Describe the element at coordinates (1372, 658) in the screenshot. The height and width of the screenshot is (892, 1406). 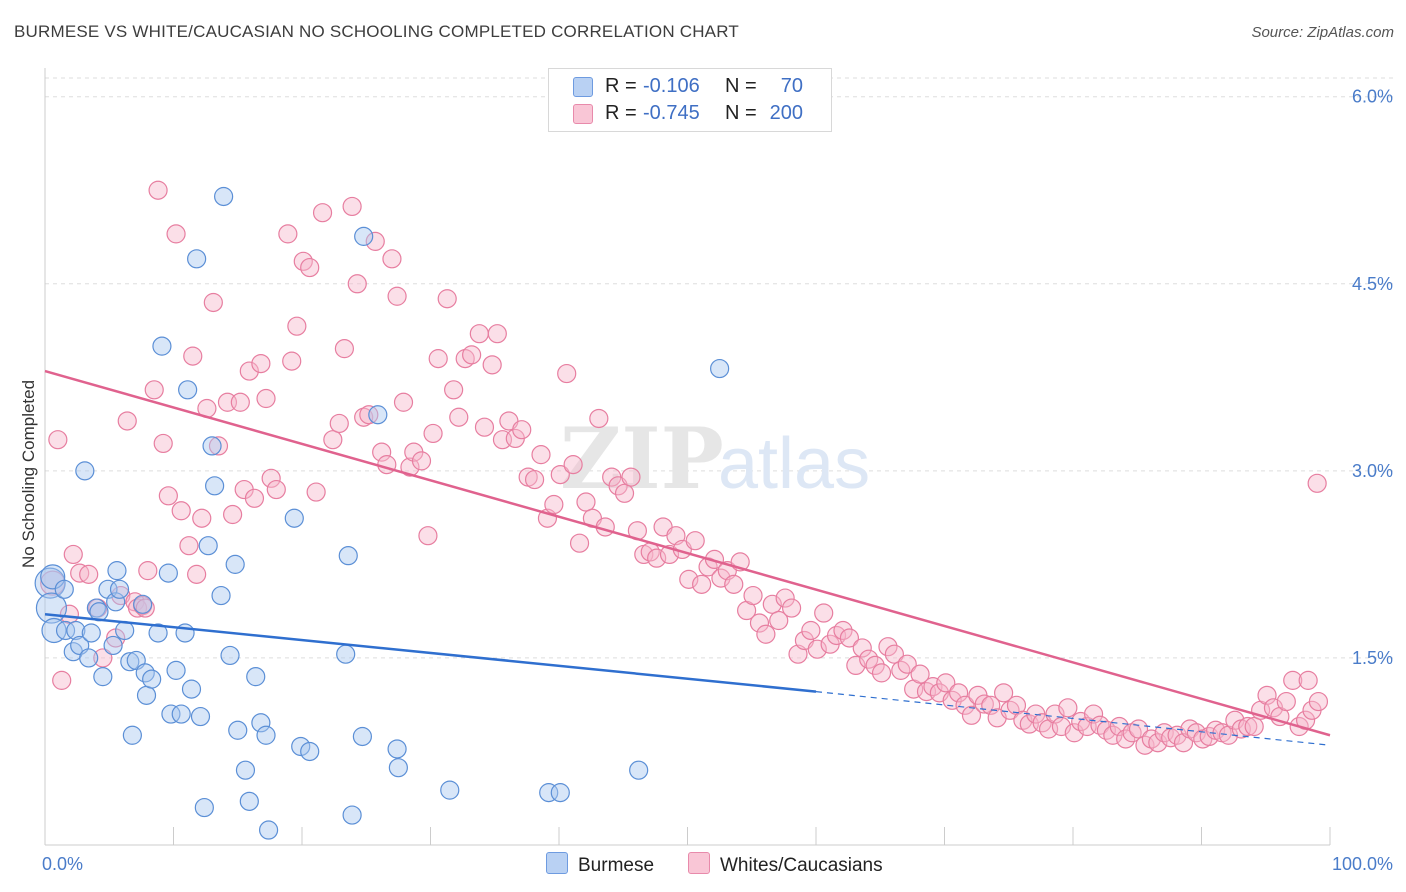
I see `y-tick-label: 1.5%` at that location.